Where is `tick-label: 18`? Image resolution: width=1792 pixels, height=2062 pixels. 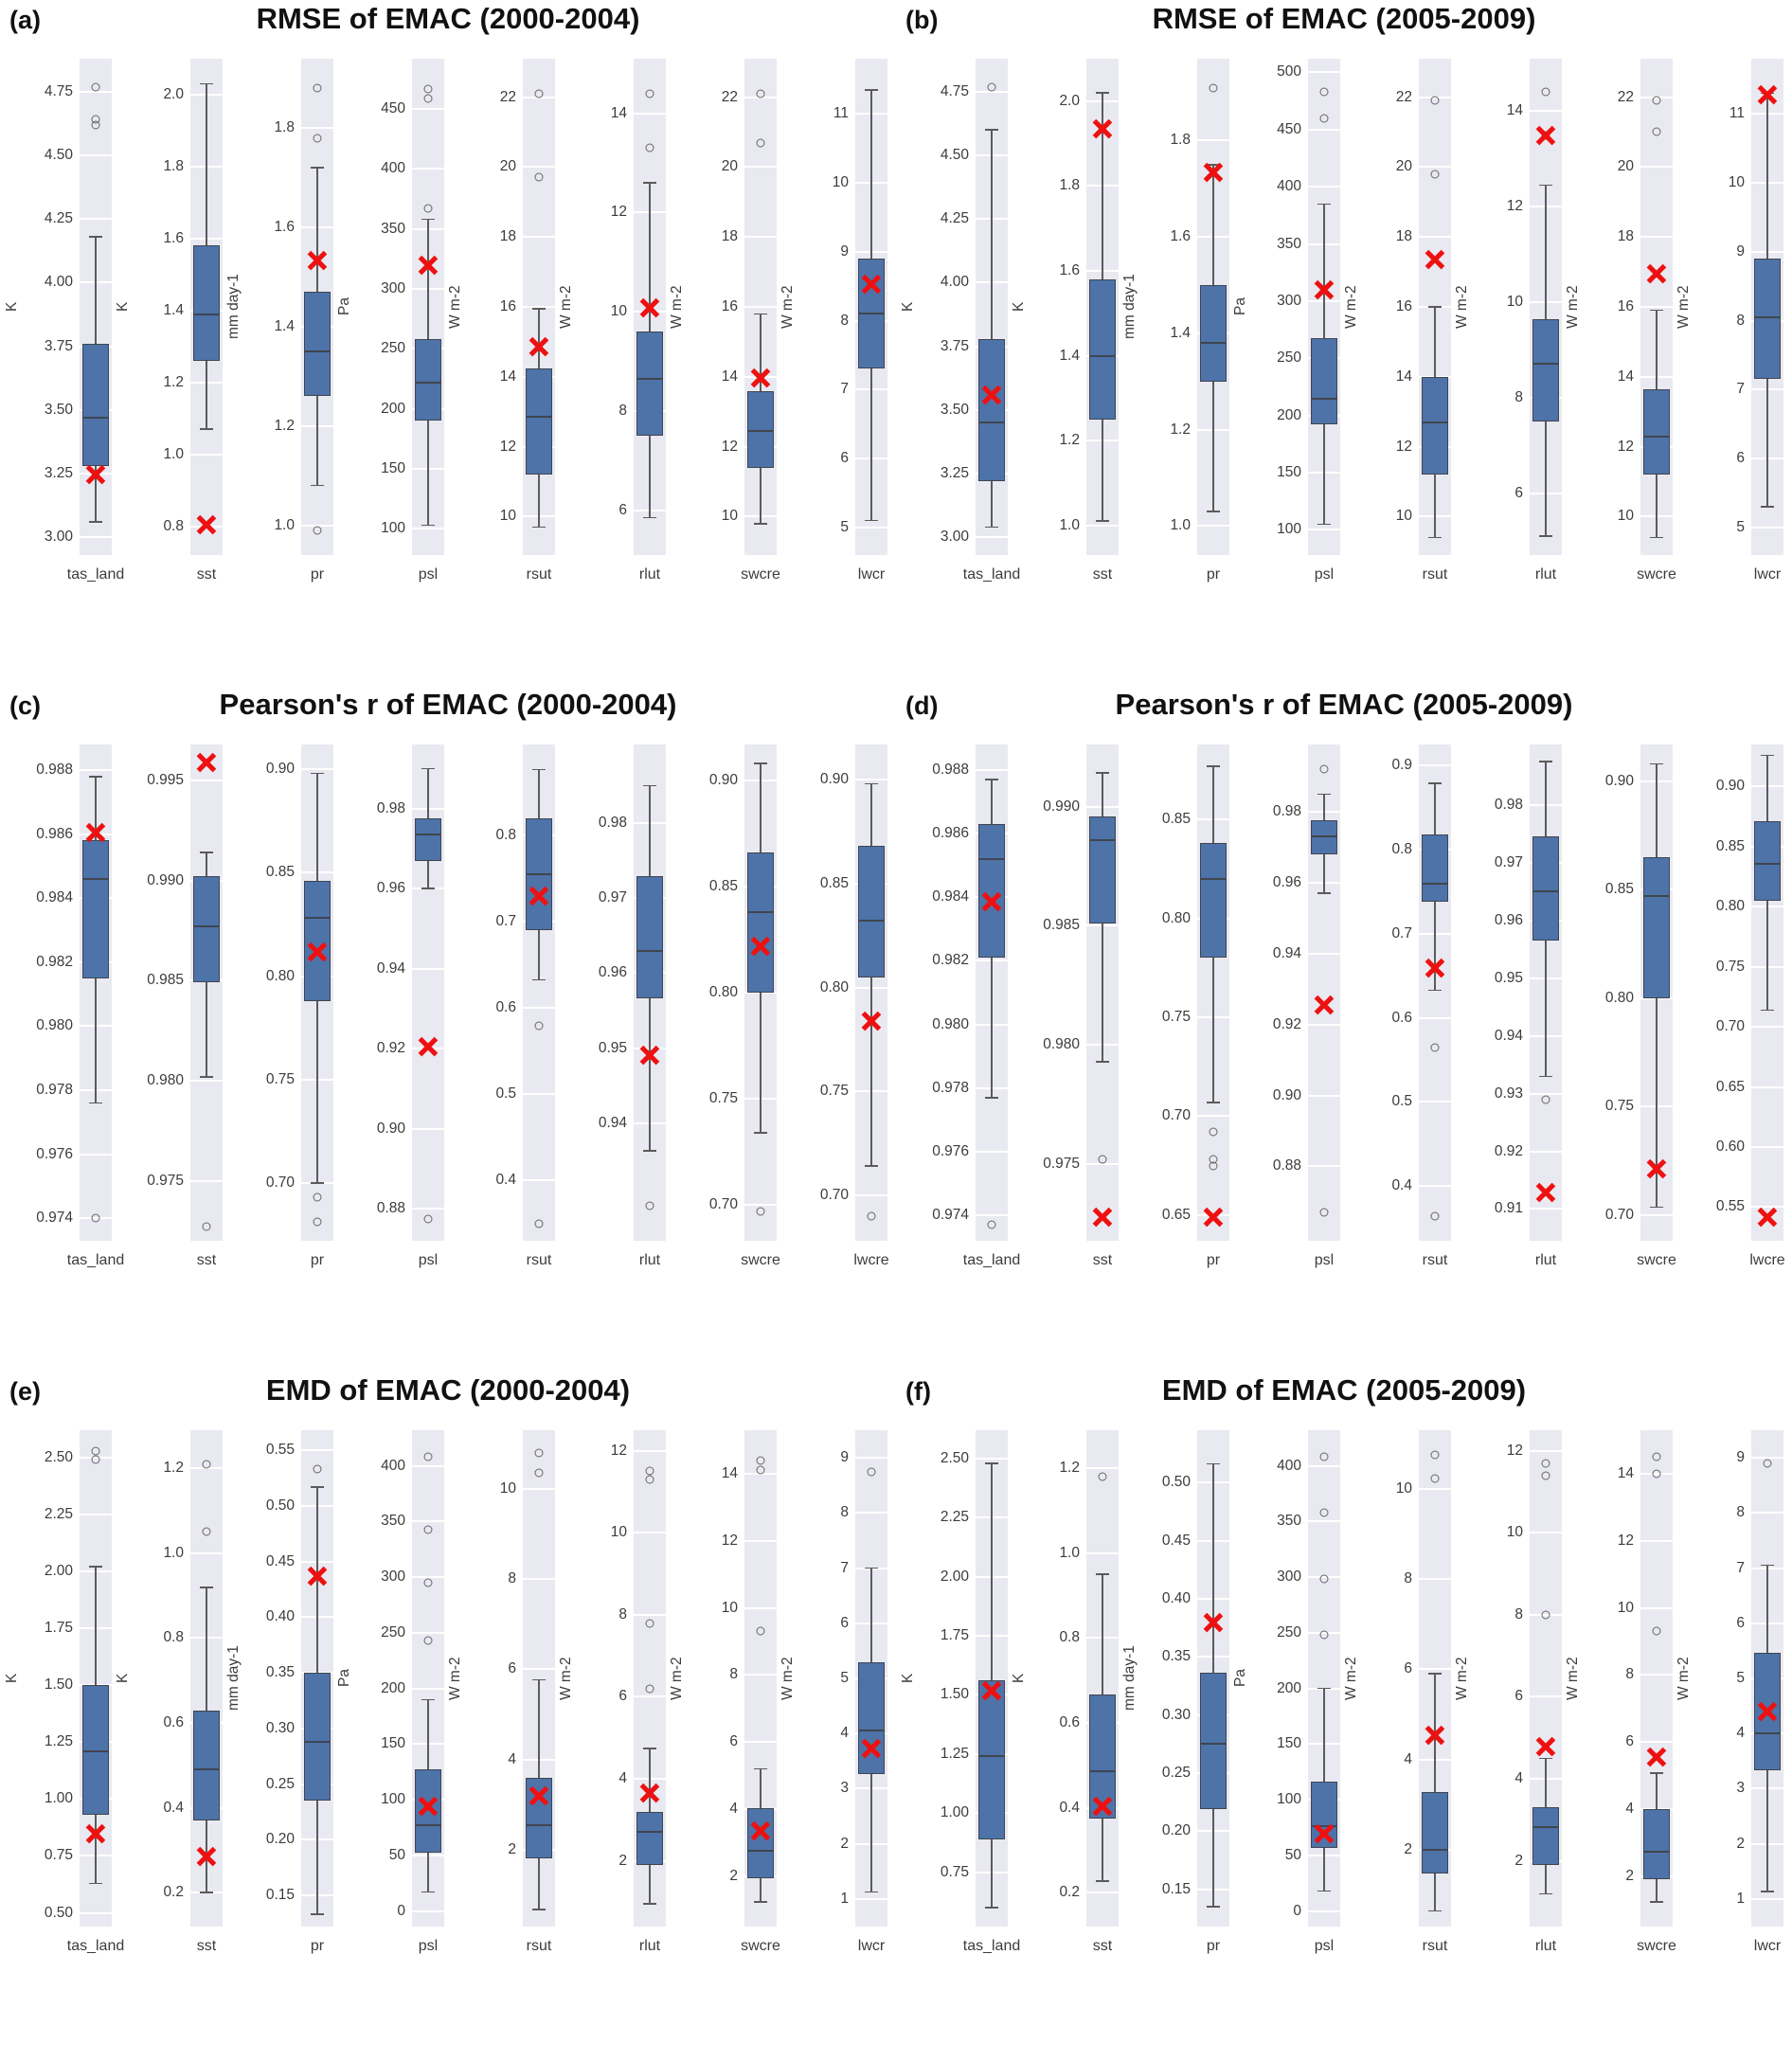 tick-label: 18 is located at coordinates (1625, 237).